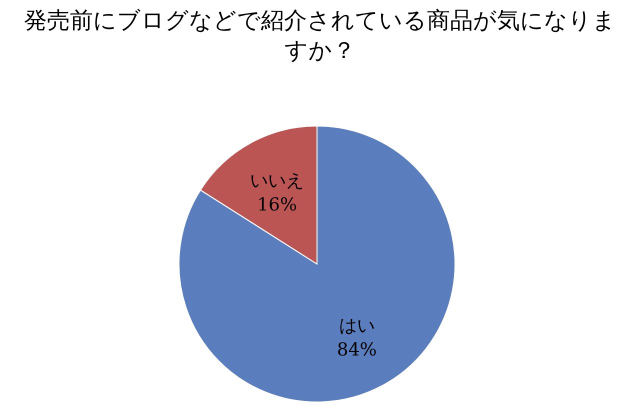 The width and height of the screenshot is (640, 404). What do you see at coordinates (356, 326) in the screenshot?
I see `slice-label: はい` at bounding box center [356, 326].